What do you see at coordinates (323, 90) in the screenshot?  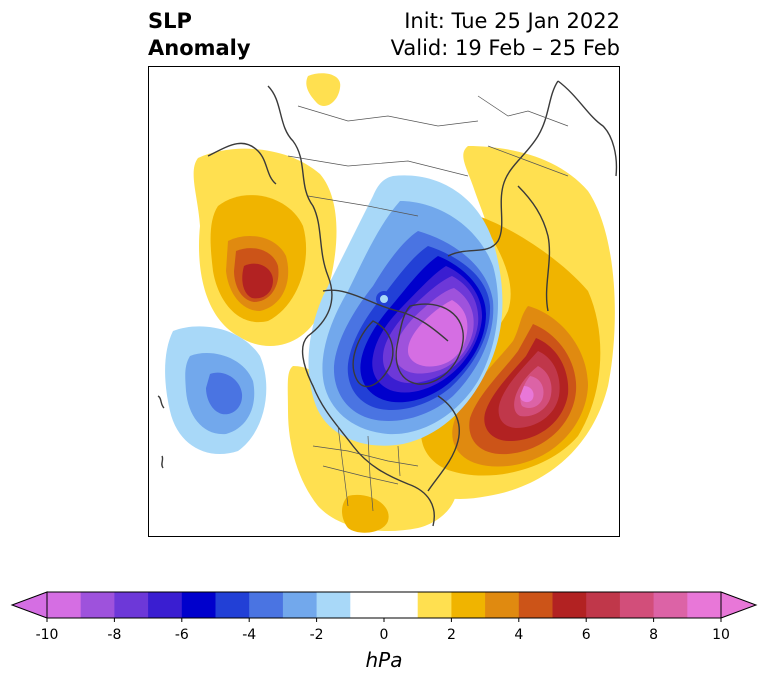 I see `northern-positive-patch` at bounding box center [323, 90].